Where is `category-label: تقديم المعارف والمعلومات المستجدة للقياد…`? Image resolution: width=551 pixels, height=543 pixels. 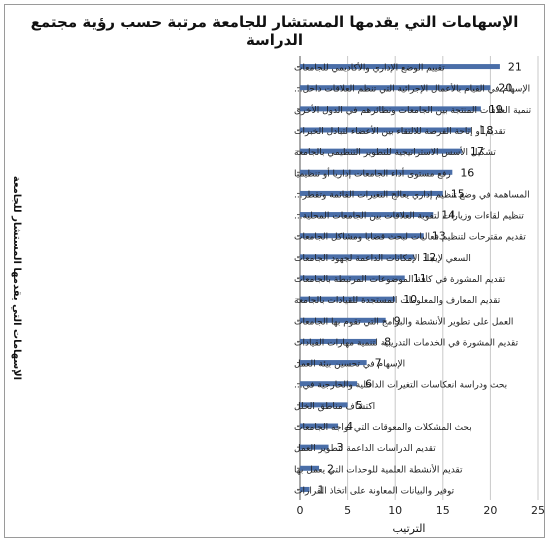
category-label: تقديم المعارف والمعلومات المستجدة للقياد… is located at coordinates (397, 301).